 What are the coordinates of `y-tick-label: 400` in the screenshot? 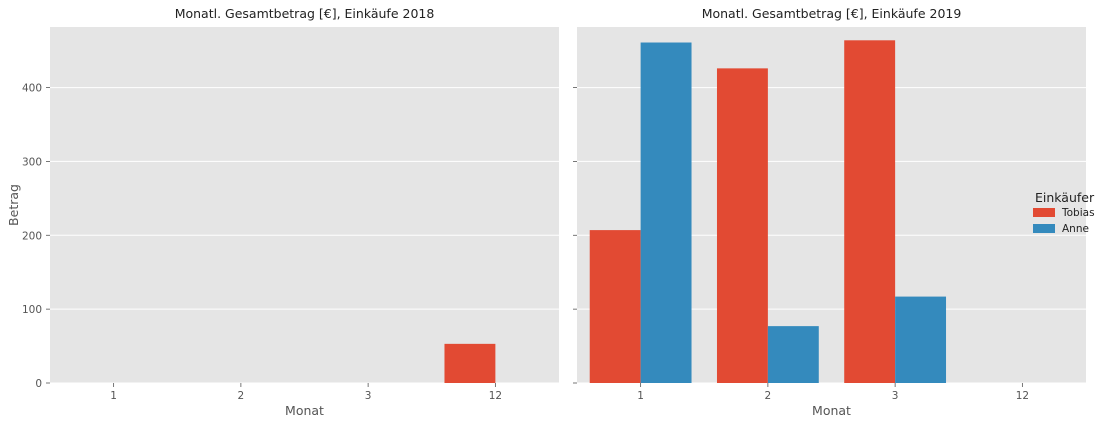 It's located at (32, 89).